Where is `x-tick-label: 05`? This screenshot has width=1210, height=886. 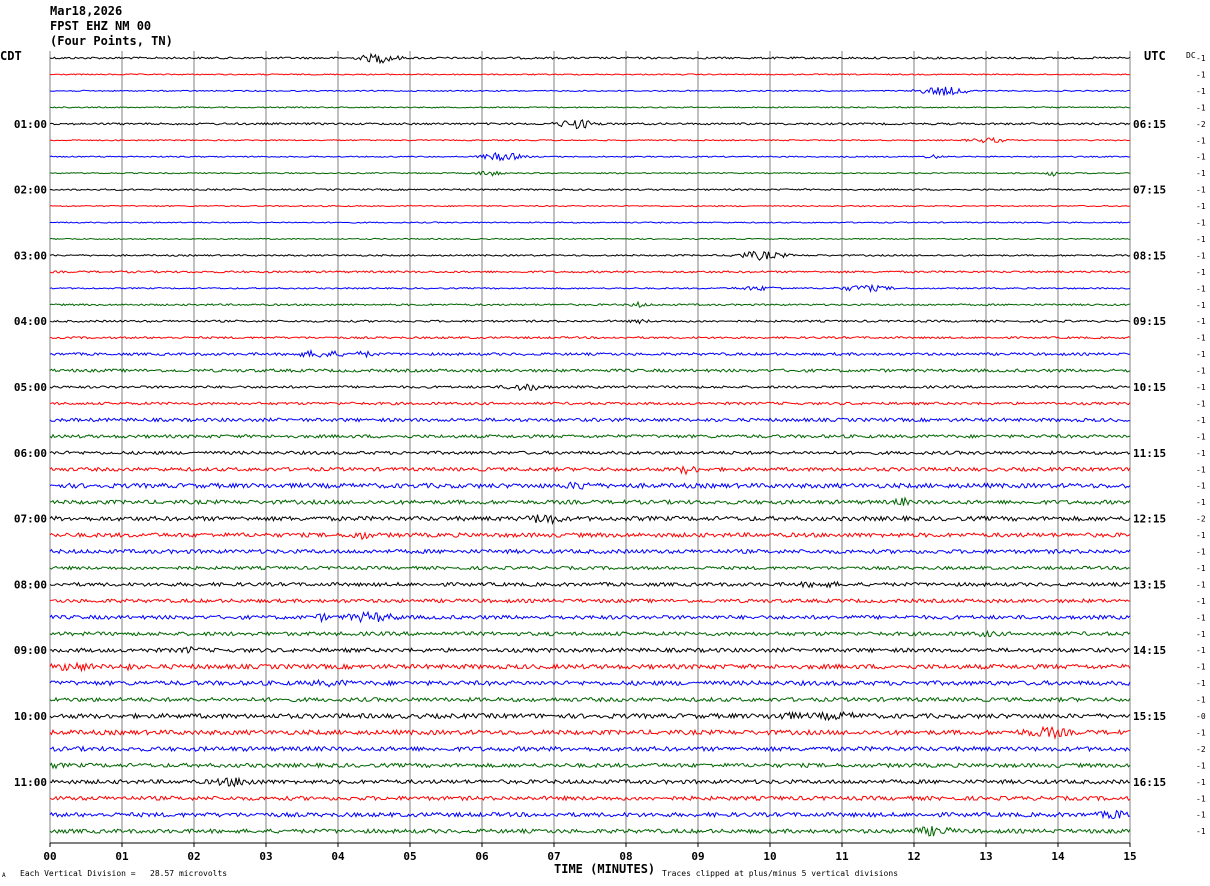 x-tick-label: 05 is located at coordinates (409, 856).